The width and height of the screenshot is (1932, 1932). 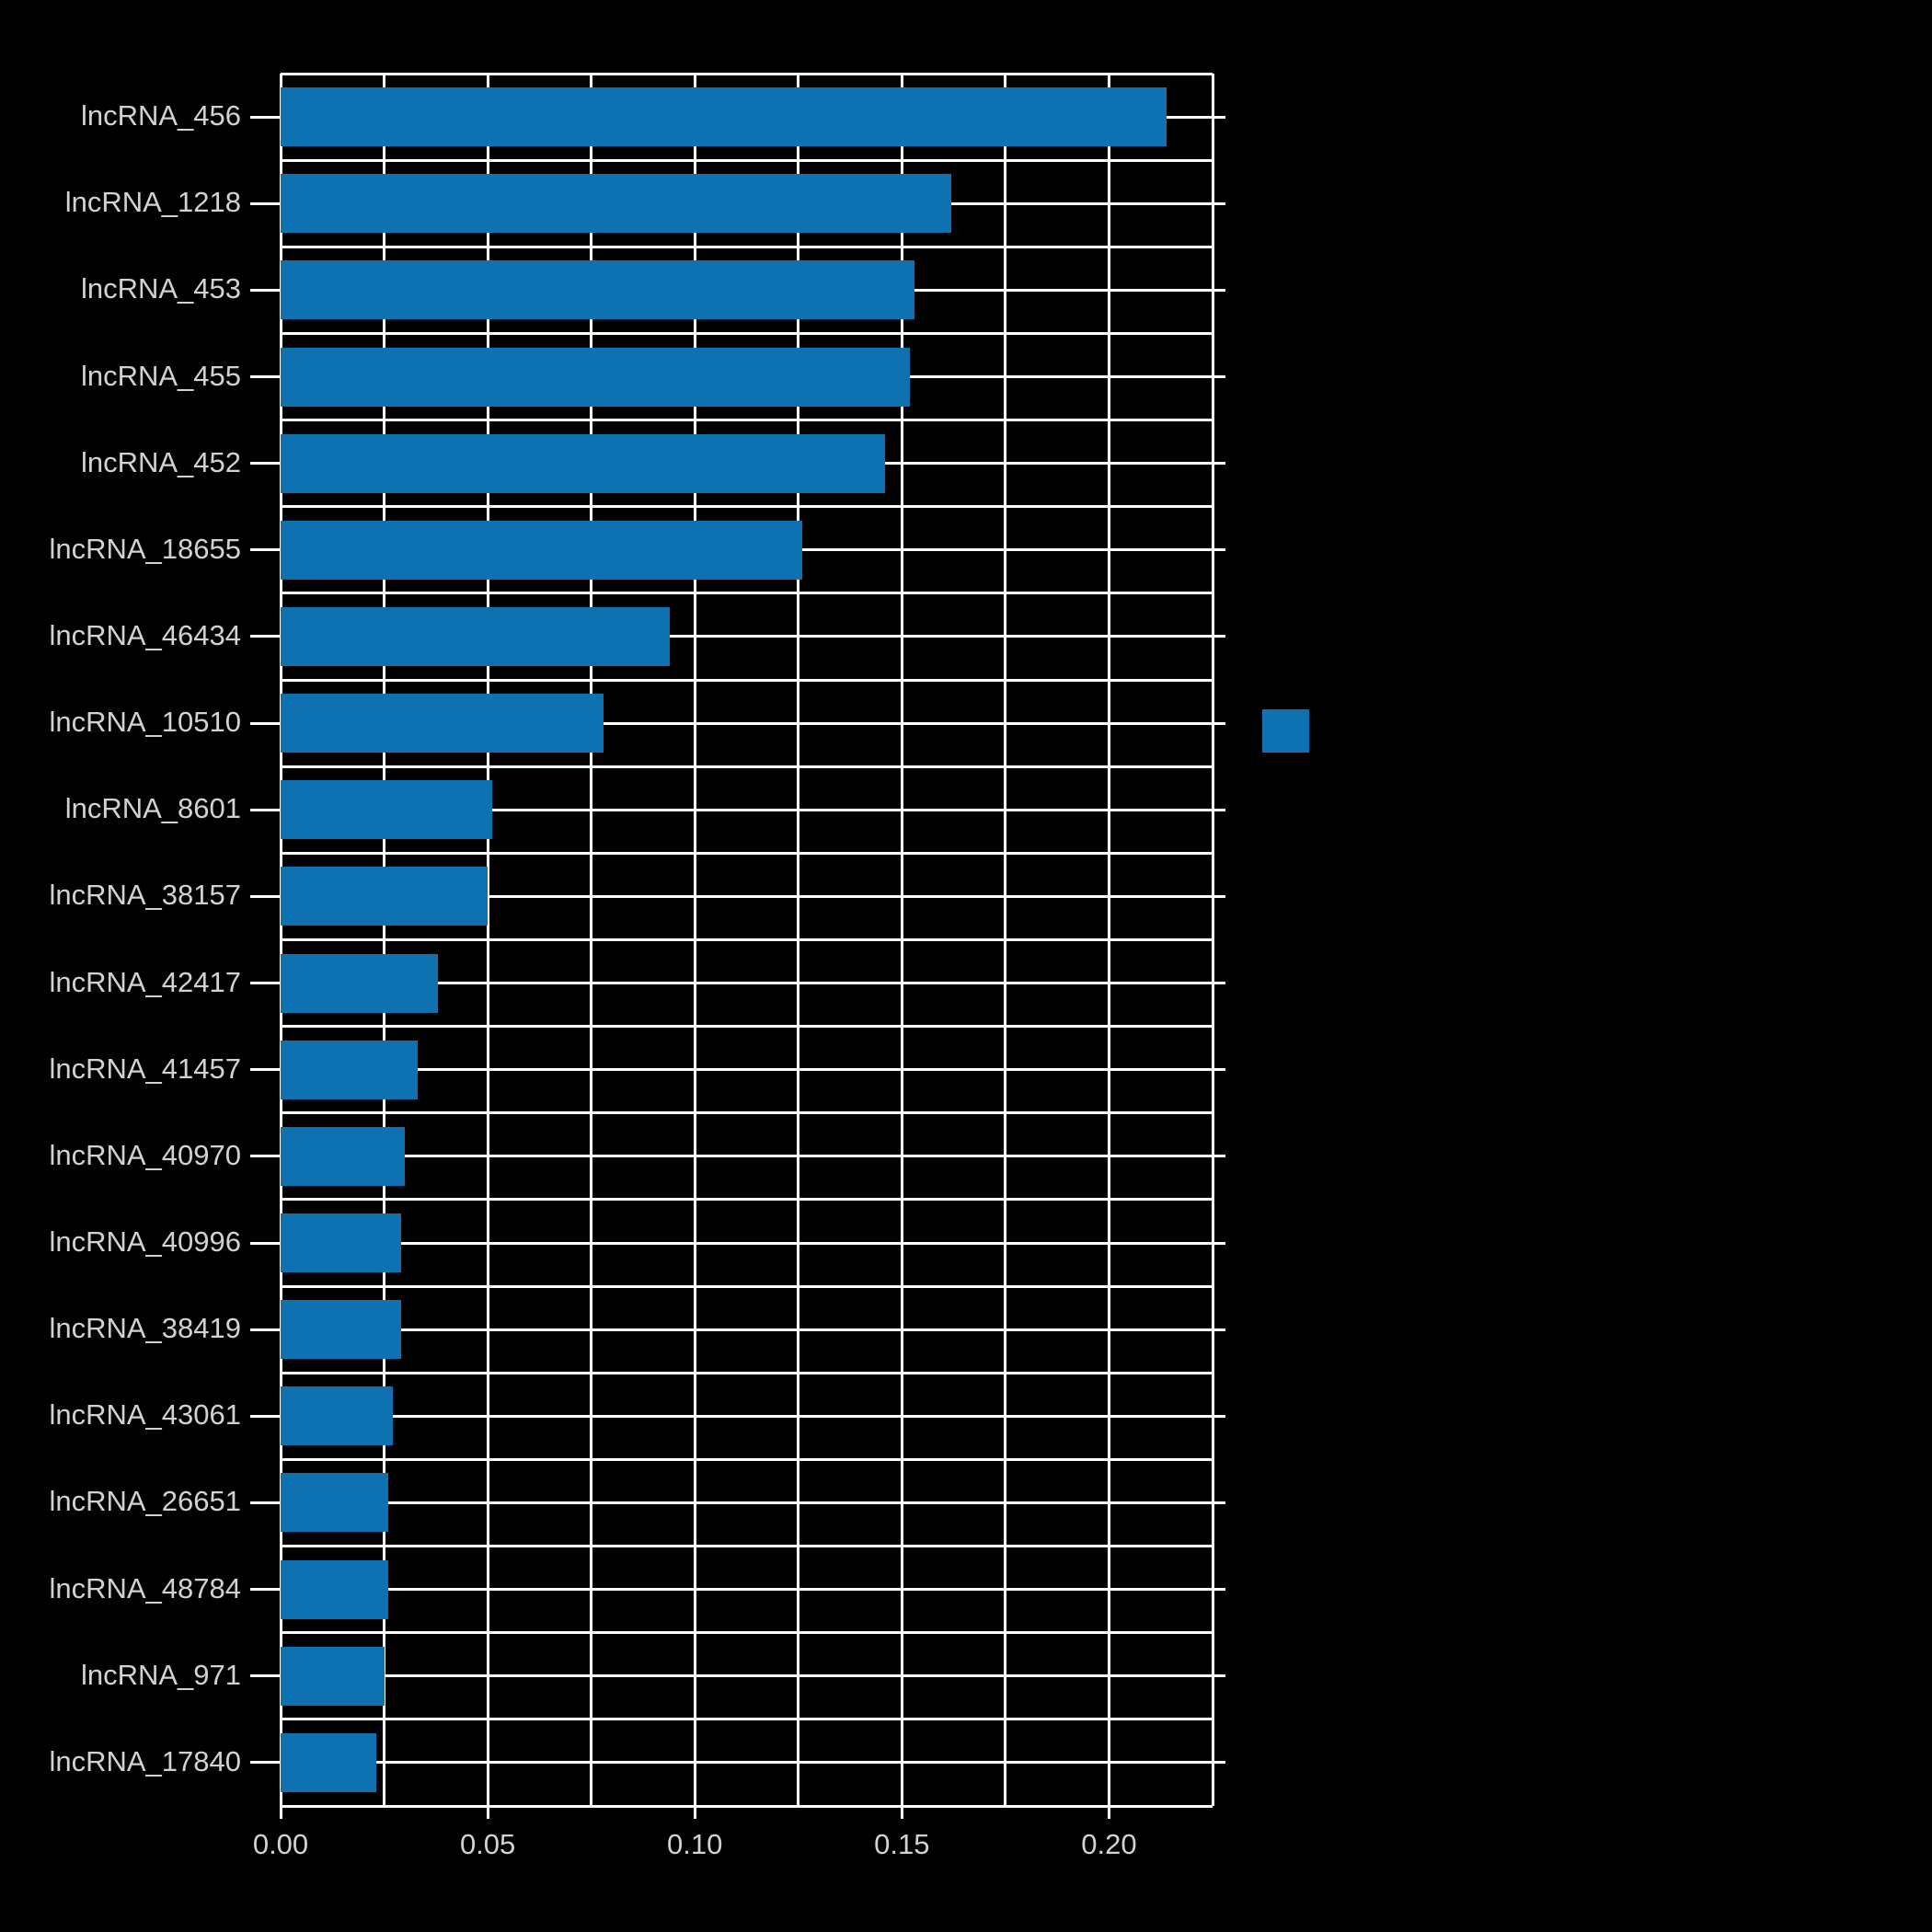 I want to click on y-tick-label: lncRNA_40970, so click(x=145, y=1154).